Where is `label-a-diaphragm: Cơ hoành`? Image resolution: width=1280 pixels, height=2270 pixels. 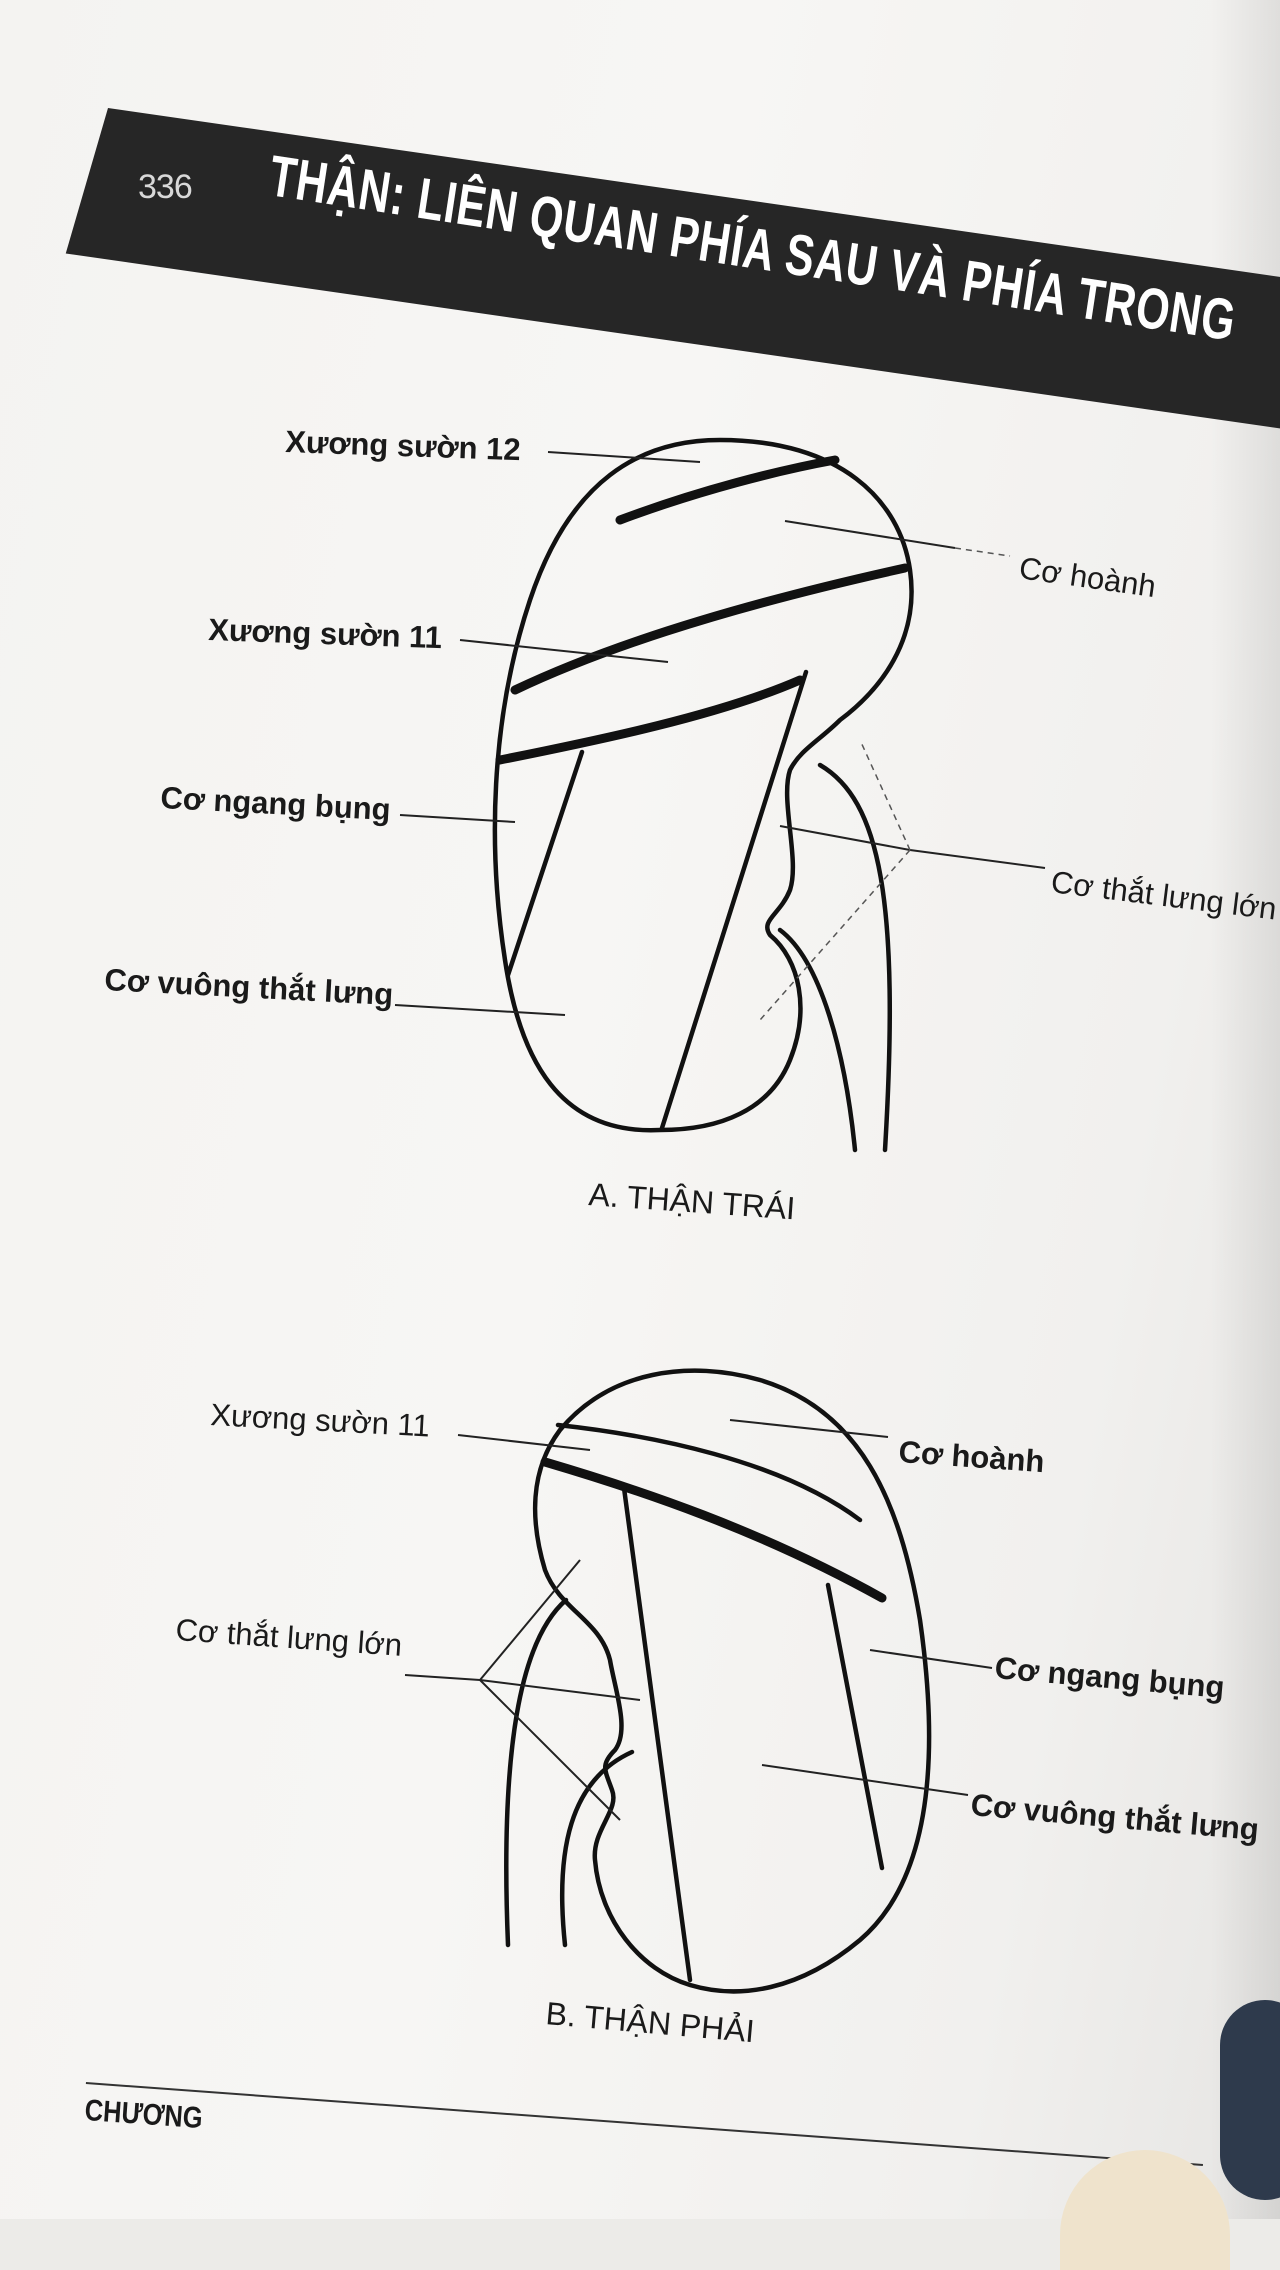 label-a-diaphragm: Cơ hoành is located at coordinates (1087, 577).